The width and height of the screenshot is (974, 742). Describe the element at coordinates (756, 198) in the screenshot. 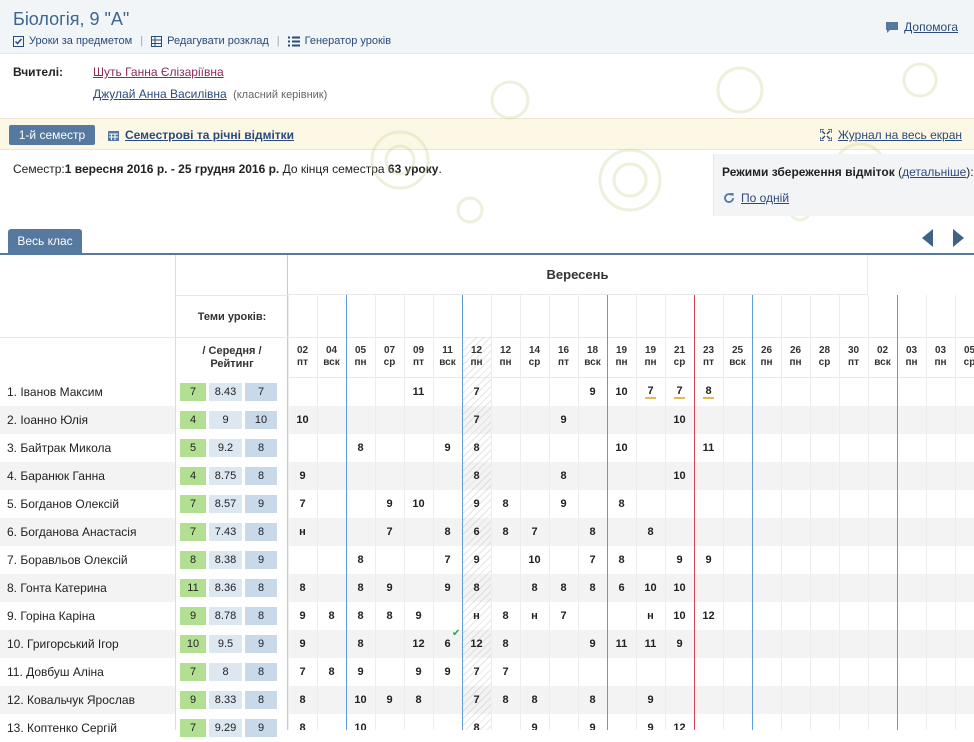

I see `save-one-by-one-option: По одній` at that location.